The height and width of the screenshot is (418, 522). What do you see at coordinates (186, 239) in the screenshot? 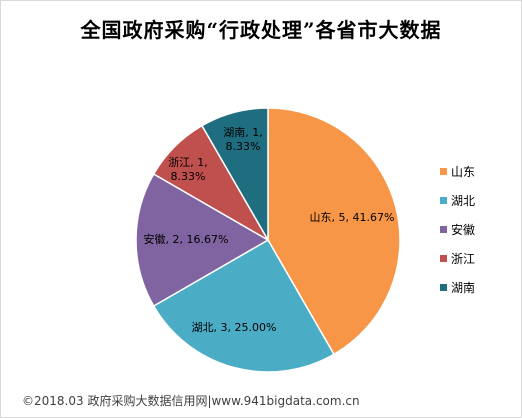
I see `data-label-3: 安徽, 2, 16.67%` at bounding box center [186, 239].